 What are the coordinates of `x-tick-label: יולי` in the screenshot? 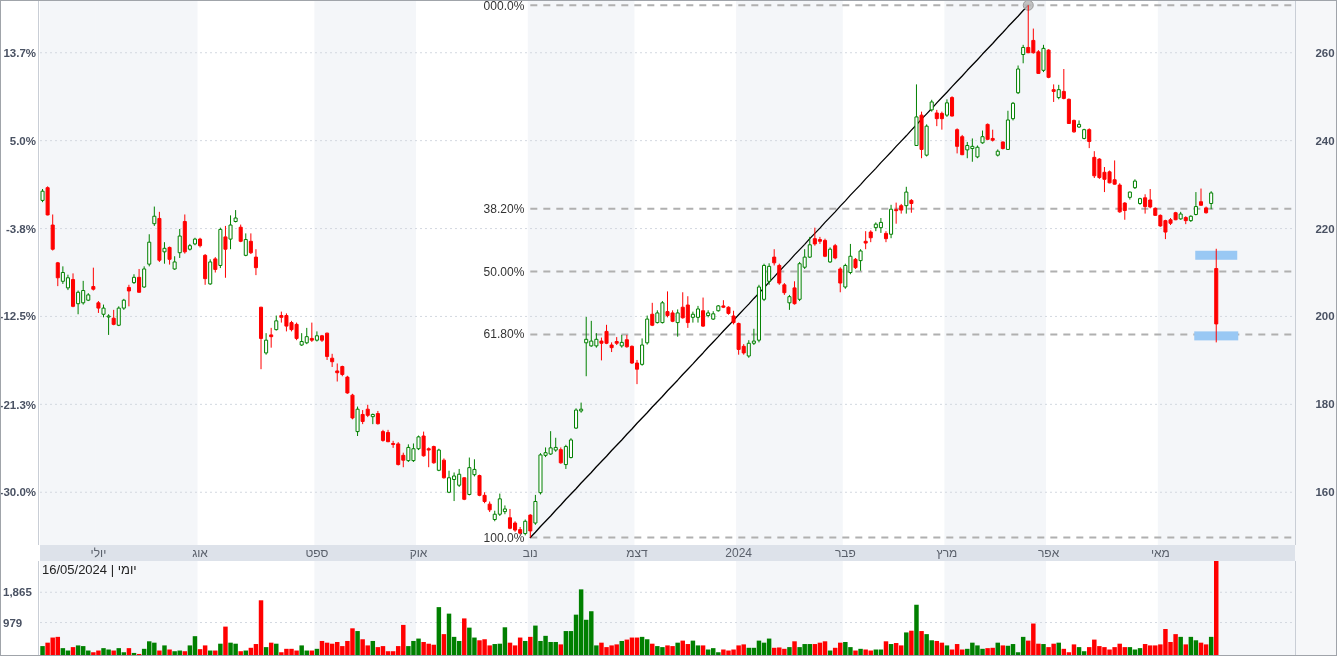 It's located at (98, 553).